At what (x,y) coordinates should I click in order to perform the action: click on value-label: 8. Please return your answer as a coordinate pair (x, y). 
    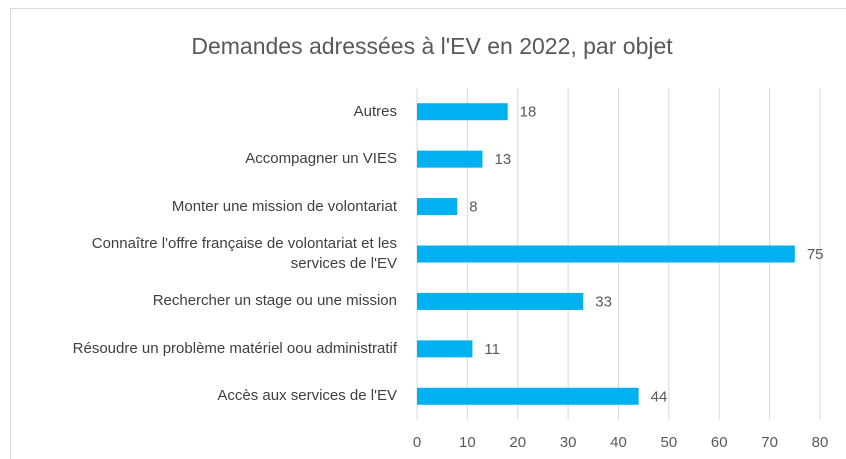
    Looking at the image, I should click on (473, 207).